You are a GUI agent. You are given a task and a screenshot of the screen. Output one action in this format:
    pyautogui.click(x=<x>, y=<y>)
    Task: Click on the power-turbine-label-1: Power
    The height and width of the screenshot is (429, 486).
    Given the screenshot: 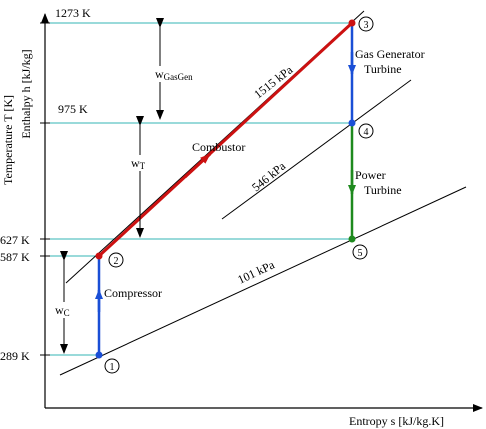 What is the action you would take?
    pyautogui.click(x=370, y=175)
    